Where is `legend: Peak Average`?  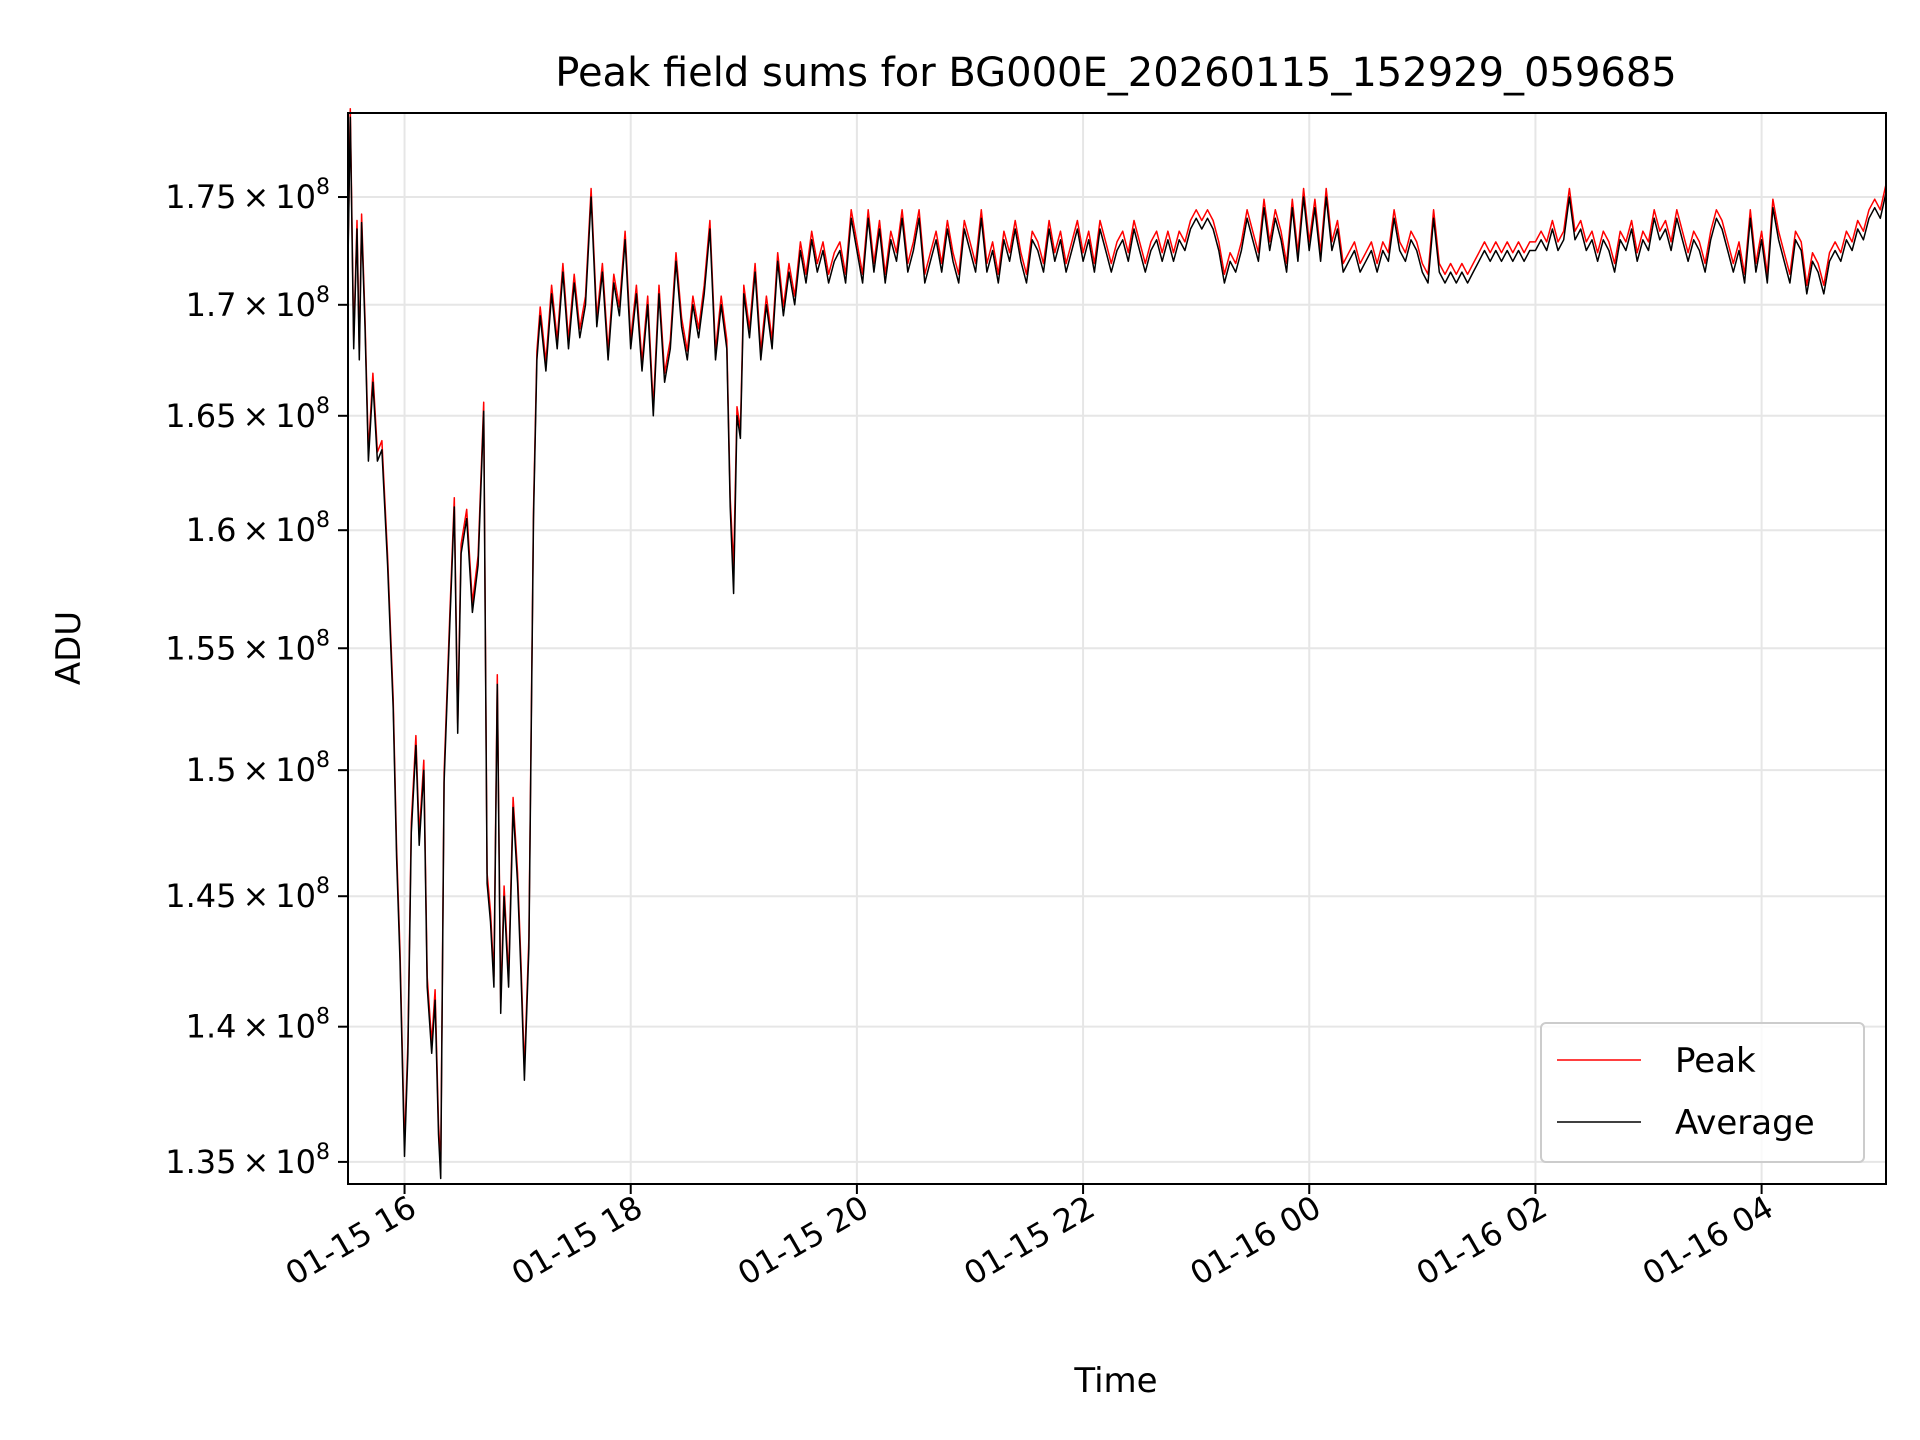
legend: Peak Average is located at coordinates (1702, 1092).